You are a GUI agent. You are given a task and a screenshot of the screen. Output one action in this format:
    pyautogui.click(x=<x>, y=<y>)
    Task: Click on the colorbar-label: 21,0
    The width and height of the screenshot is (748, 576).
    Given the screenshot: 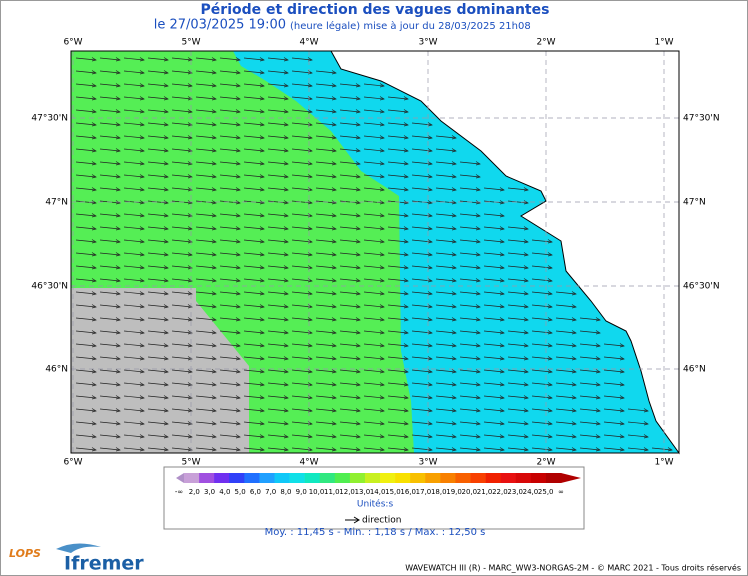 What is the action you would take?
    pyautogui.click(x=485, y=492)
    